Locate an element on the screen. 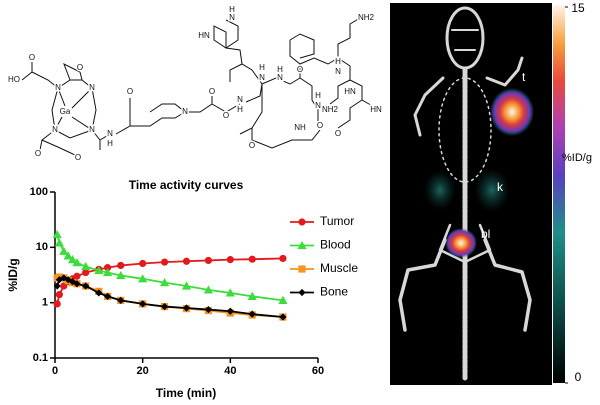  legend-label: Blood is located at coordinates (335, 245).